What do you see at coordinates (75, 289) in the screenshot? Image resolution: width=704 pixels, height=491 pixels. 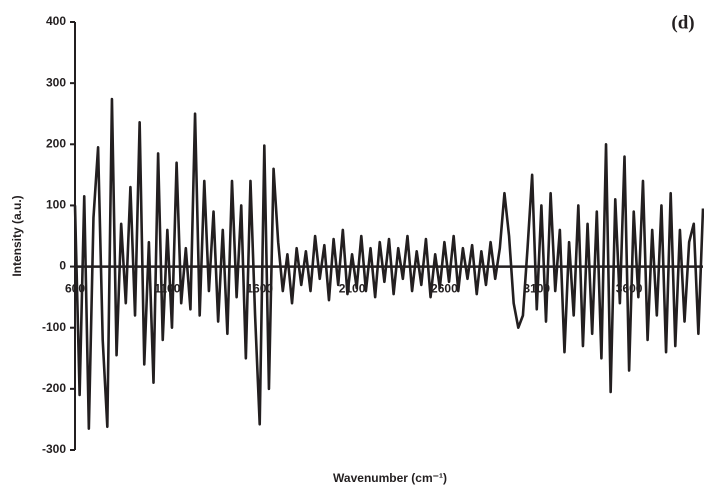 I see `x-tick-label: 600` at bounding box center [75, 289].